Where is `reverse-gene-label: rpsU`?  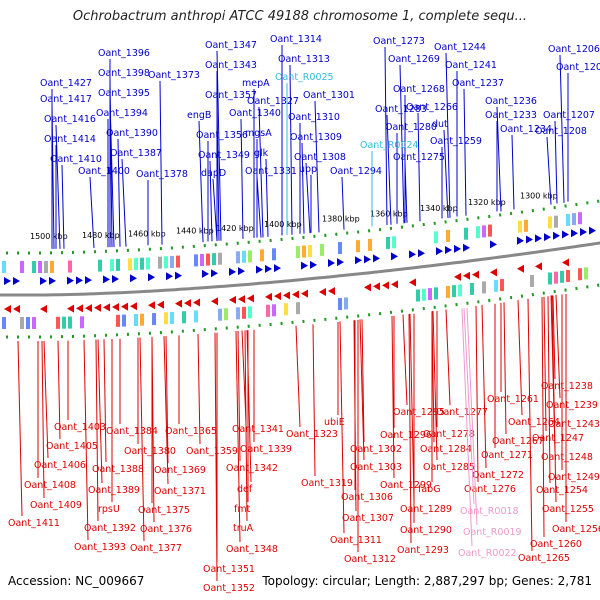
reverse-gene-label: rpsU is located at coordinates (109, 509).